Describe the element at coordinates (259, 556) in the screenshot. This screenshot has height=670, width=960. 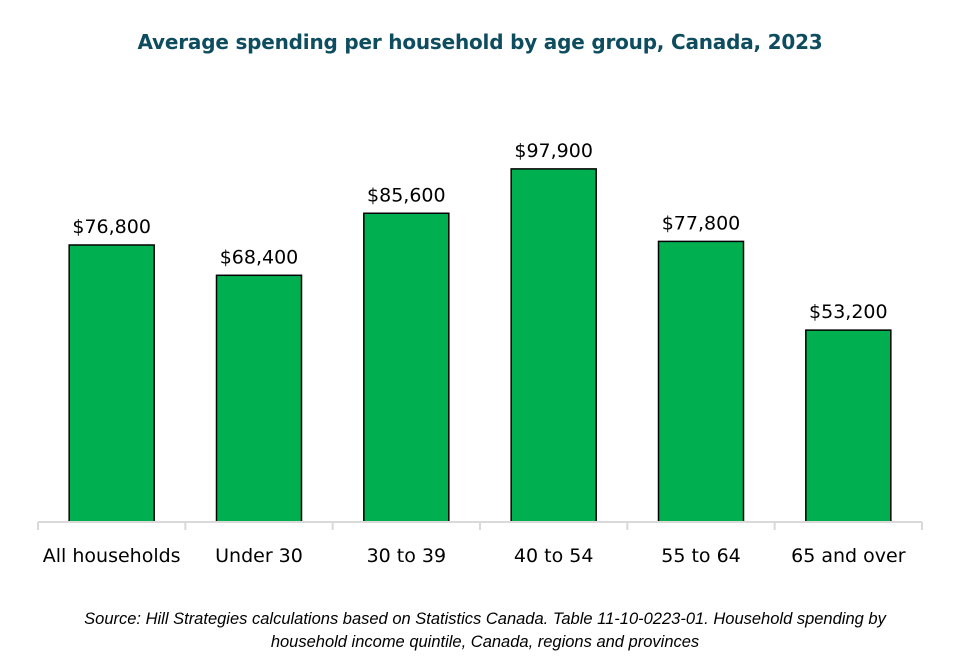
I see `x-tick-label: Under 30` at that location.